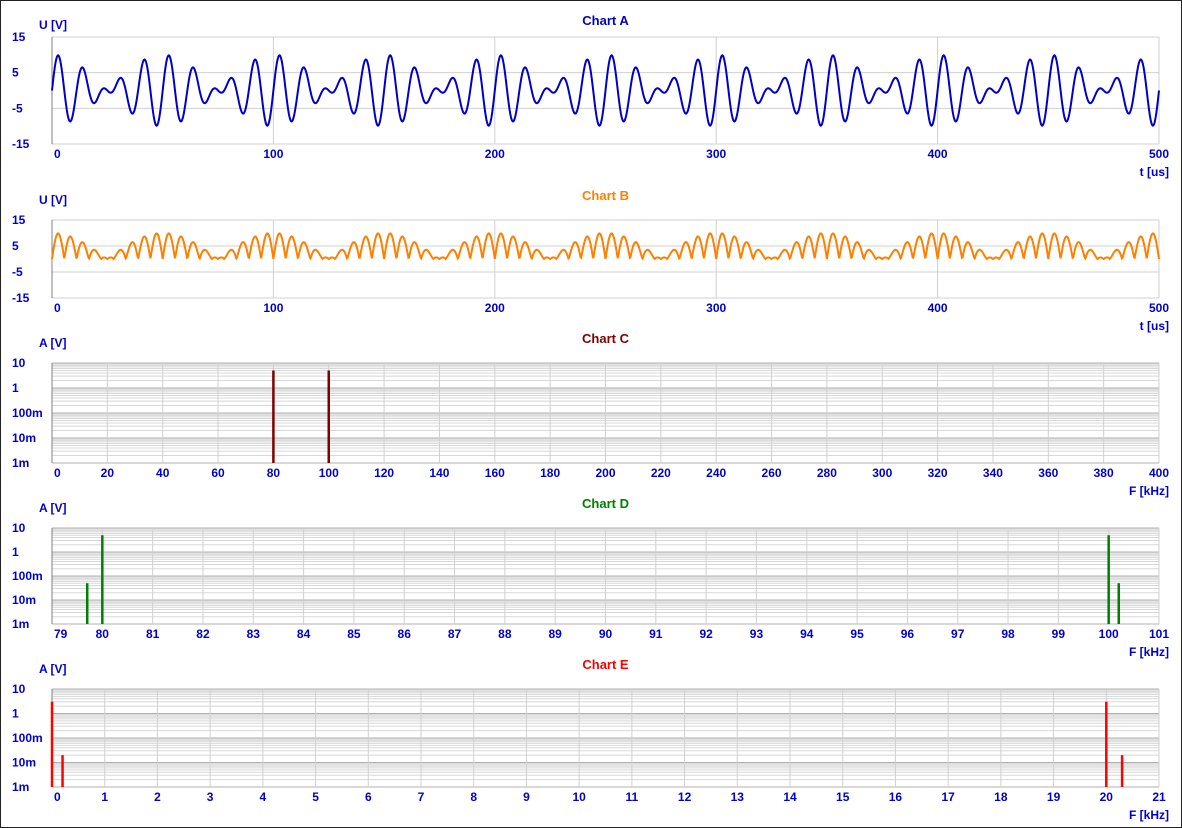  Describe the element at coordinates (908, 634) in the screenshot. I see `x-tick-label: 96` at that location.